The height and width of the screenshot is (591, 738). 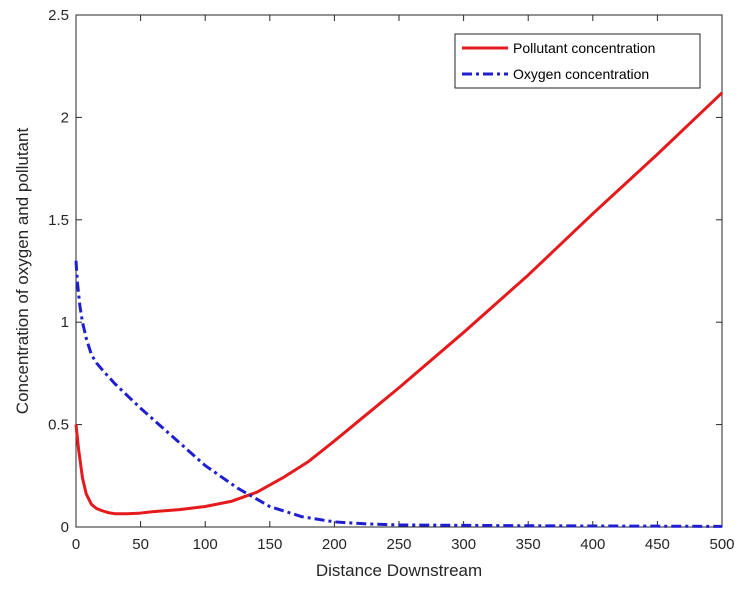 What do you see at coordinates (398, 544) in the screenshot?
I see `x-tick-label: 250` at bounding box center [398, 544].